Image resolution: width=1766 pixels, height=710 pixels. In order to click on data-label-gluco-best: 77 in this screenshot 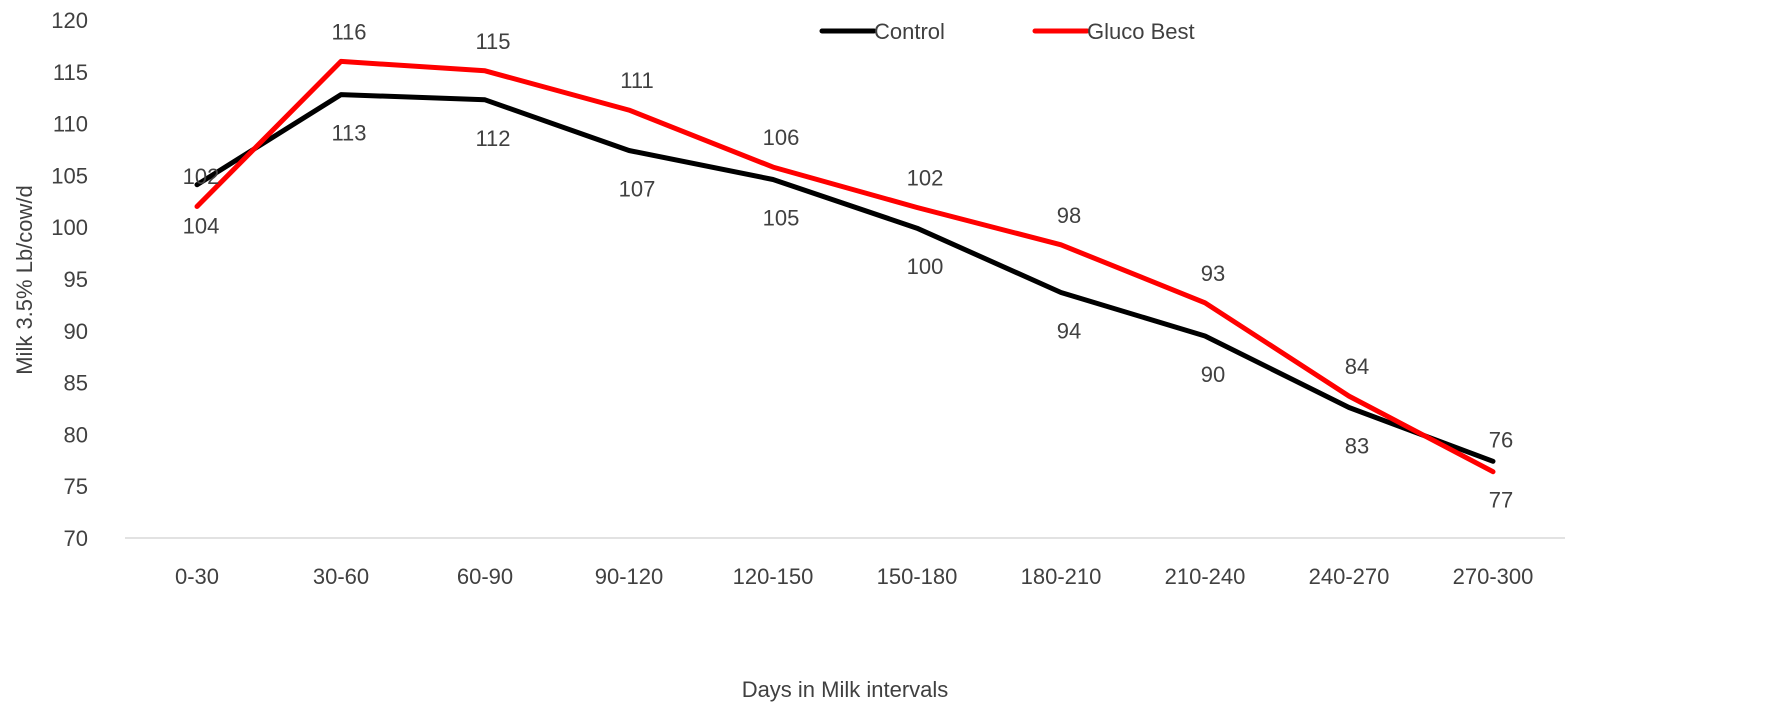, I will do `click(1501, 500)`.